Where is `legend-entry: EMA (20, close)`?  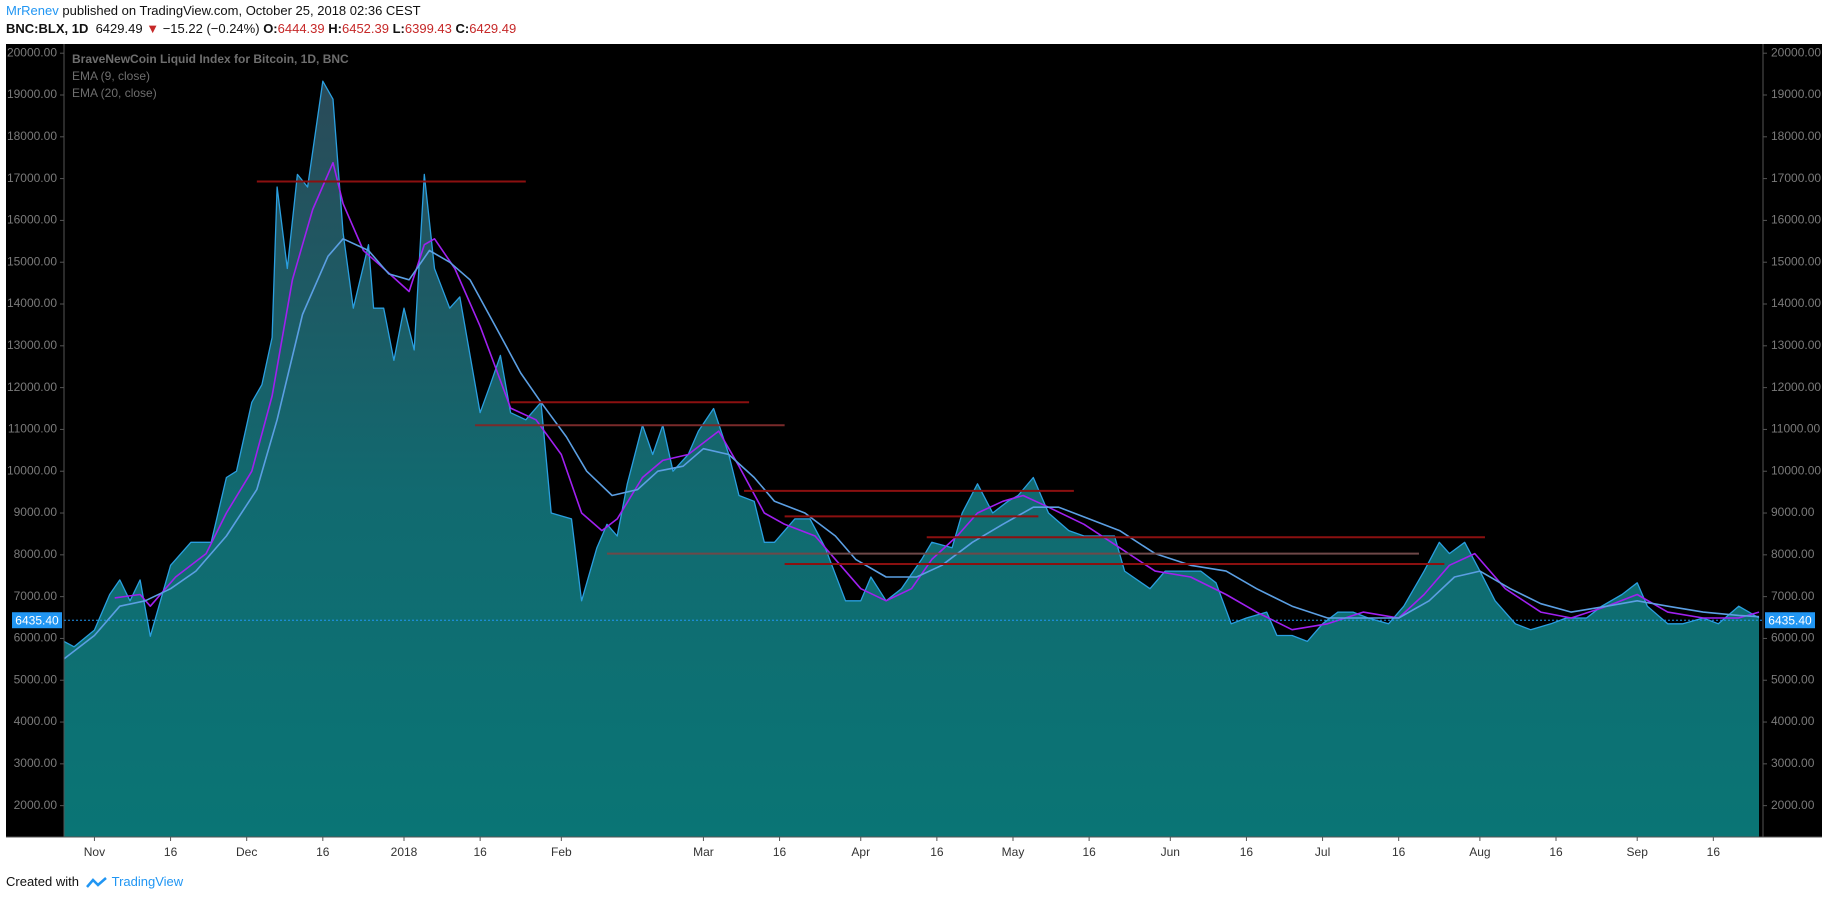 legend-entry: EMA (20, close) is located at coordinates (114, 93).